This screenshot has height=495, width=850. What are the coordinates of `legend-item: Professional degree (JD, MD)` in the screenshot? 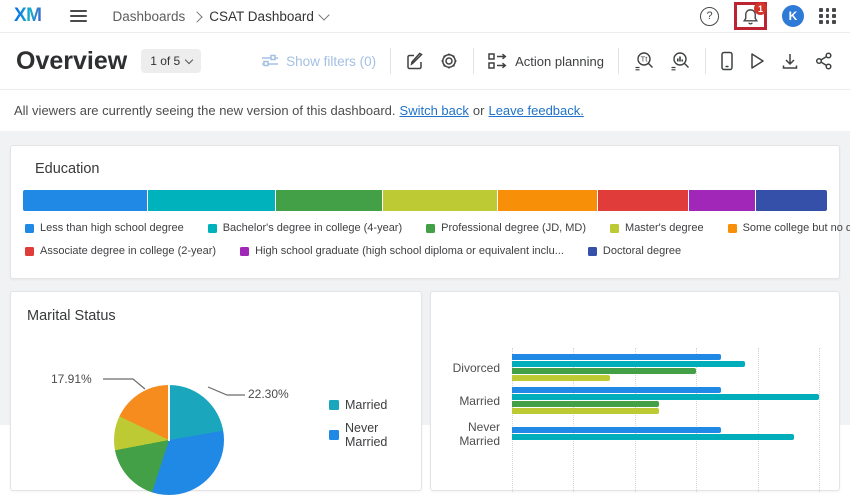 It's located at (506, 228).